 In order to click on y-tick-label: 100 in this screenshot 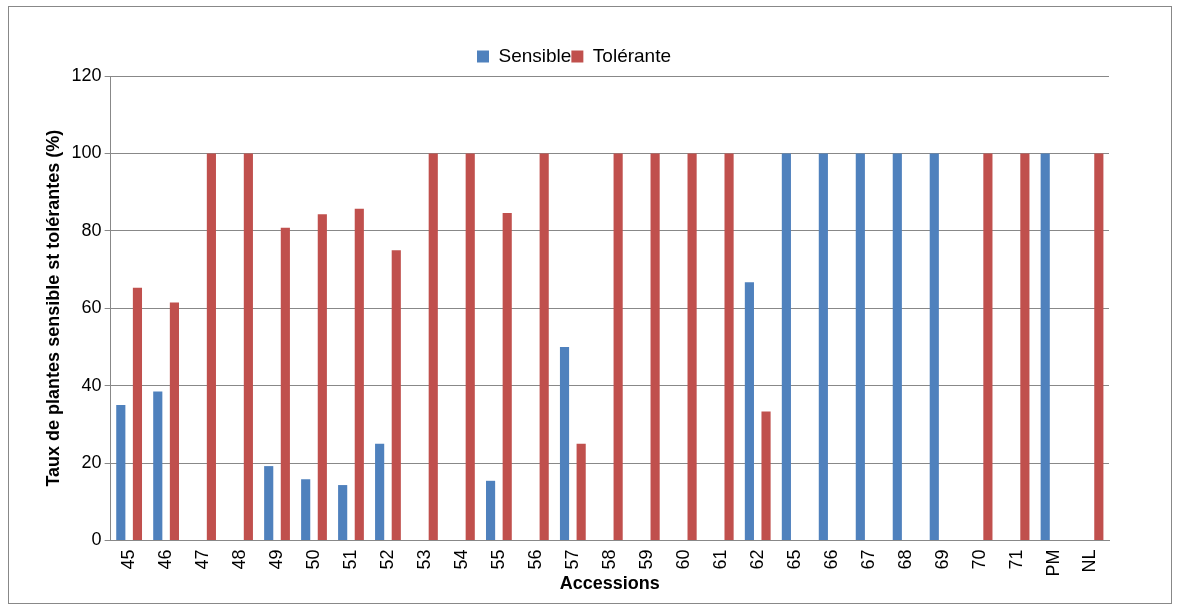, I will do `click(86, 152)`.